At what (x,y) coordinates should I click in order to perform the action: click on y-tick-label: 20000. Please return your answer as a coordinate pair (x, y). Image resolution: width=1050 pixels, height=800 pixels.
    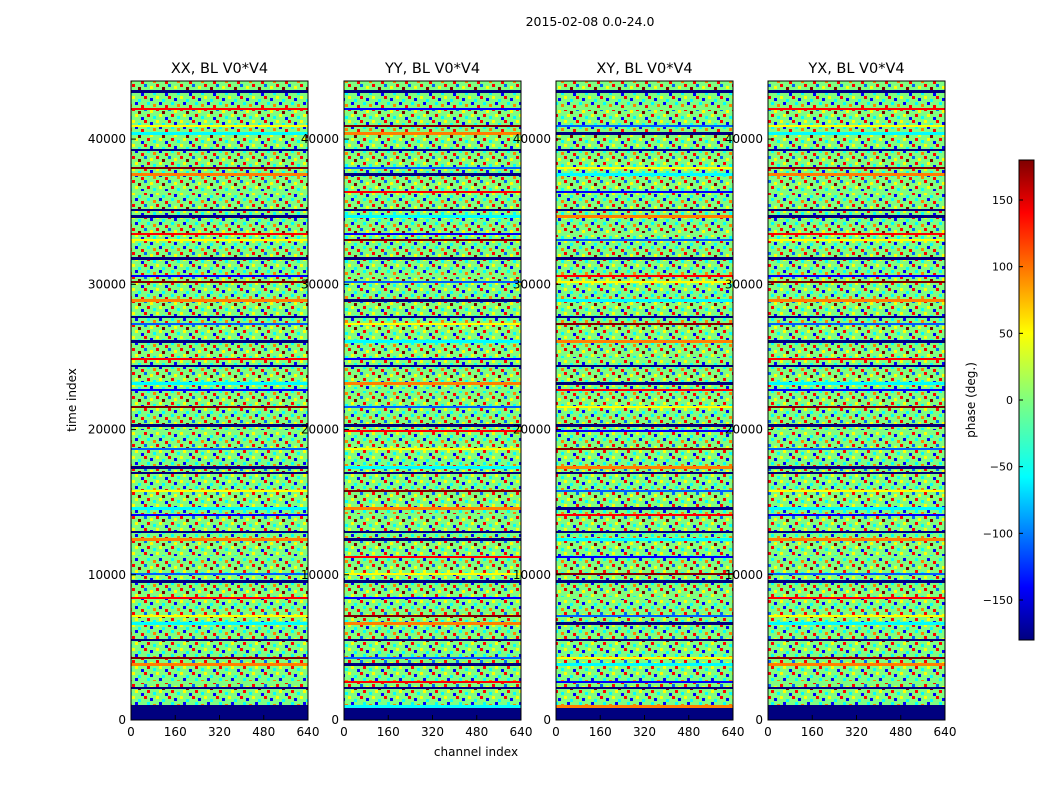
    Looking at the image, I should click on (532, 430).